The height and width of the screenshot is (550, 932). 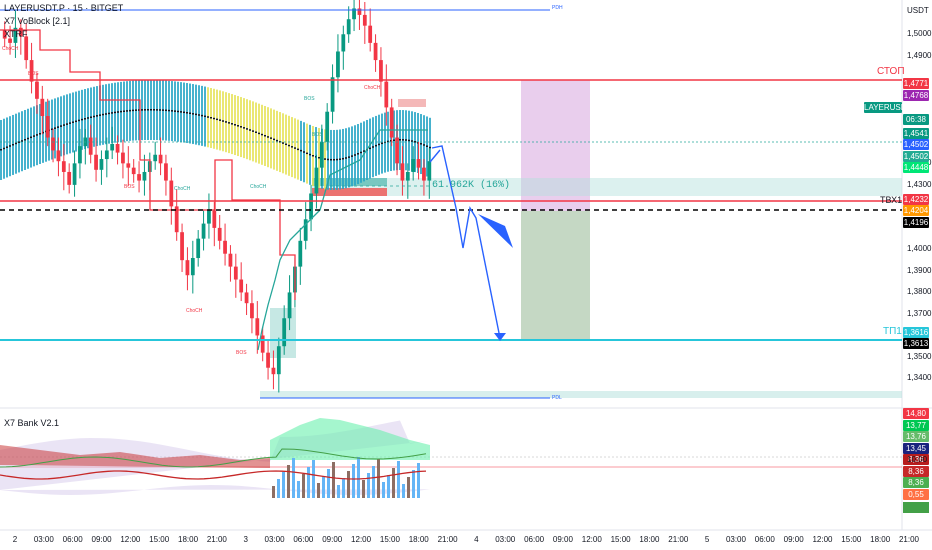 What do you see at coordinates (919, 313) in the screenshot?
I see `price-tick-label: 1,3700` at bounding box center [919, 313].